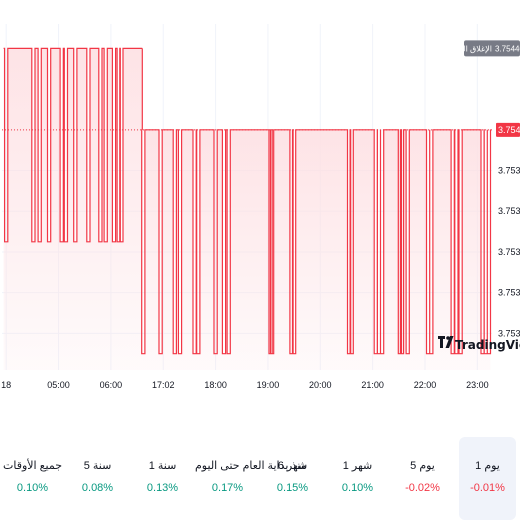 The image size is (520, 520). I want to click on y-tick-label: 3.753600, so click(509, 211).